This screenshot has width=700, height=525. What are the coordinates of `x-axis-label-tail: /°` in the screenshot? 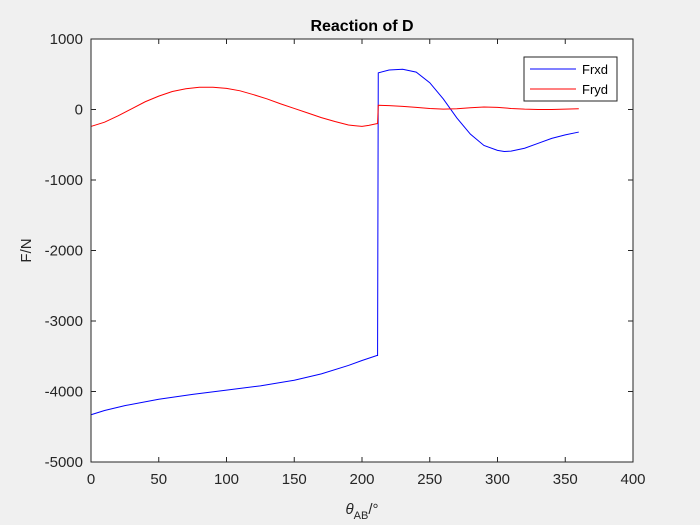 It's located at (373, 509).